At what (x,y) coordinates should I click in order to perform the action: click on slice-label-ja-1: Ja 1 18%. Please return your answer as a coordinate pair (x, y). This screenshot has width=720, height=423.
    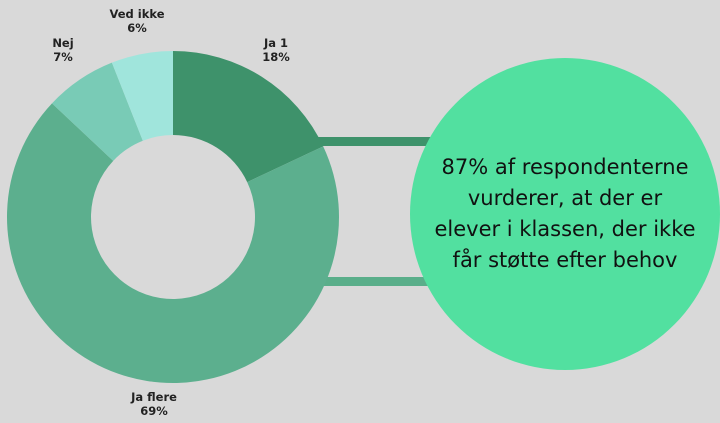
    Looking at the image, I should click on (276, 50).